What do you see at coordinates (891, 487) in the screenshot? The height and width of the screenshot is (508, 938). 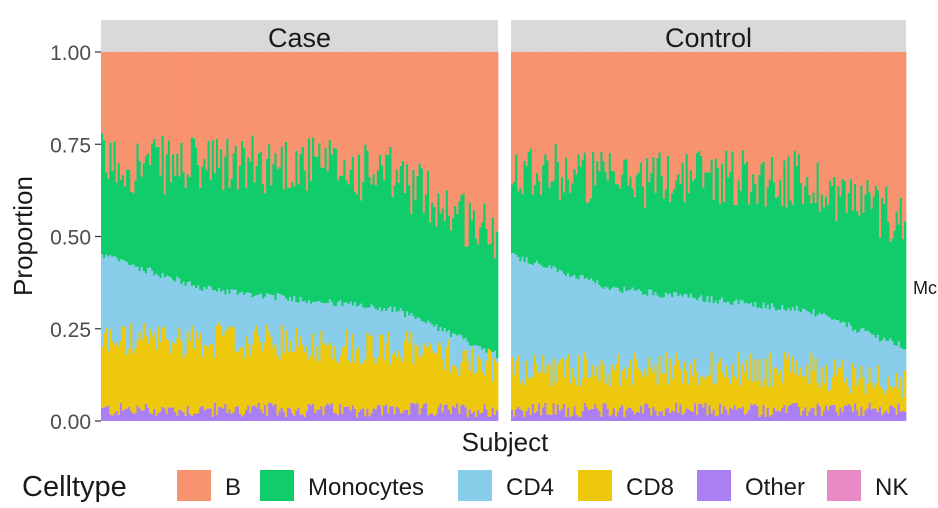 I see `legend-label: NK` at bounding box center [891, 487].